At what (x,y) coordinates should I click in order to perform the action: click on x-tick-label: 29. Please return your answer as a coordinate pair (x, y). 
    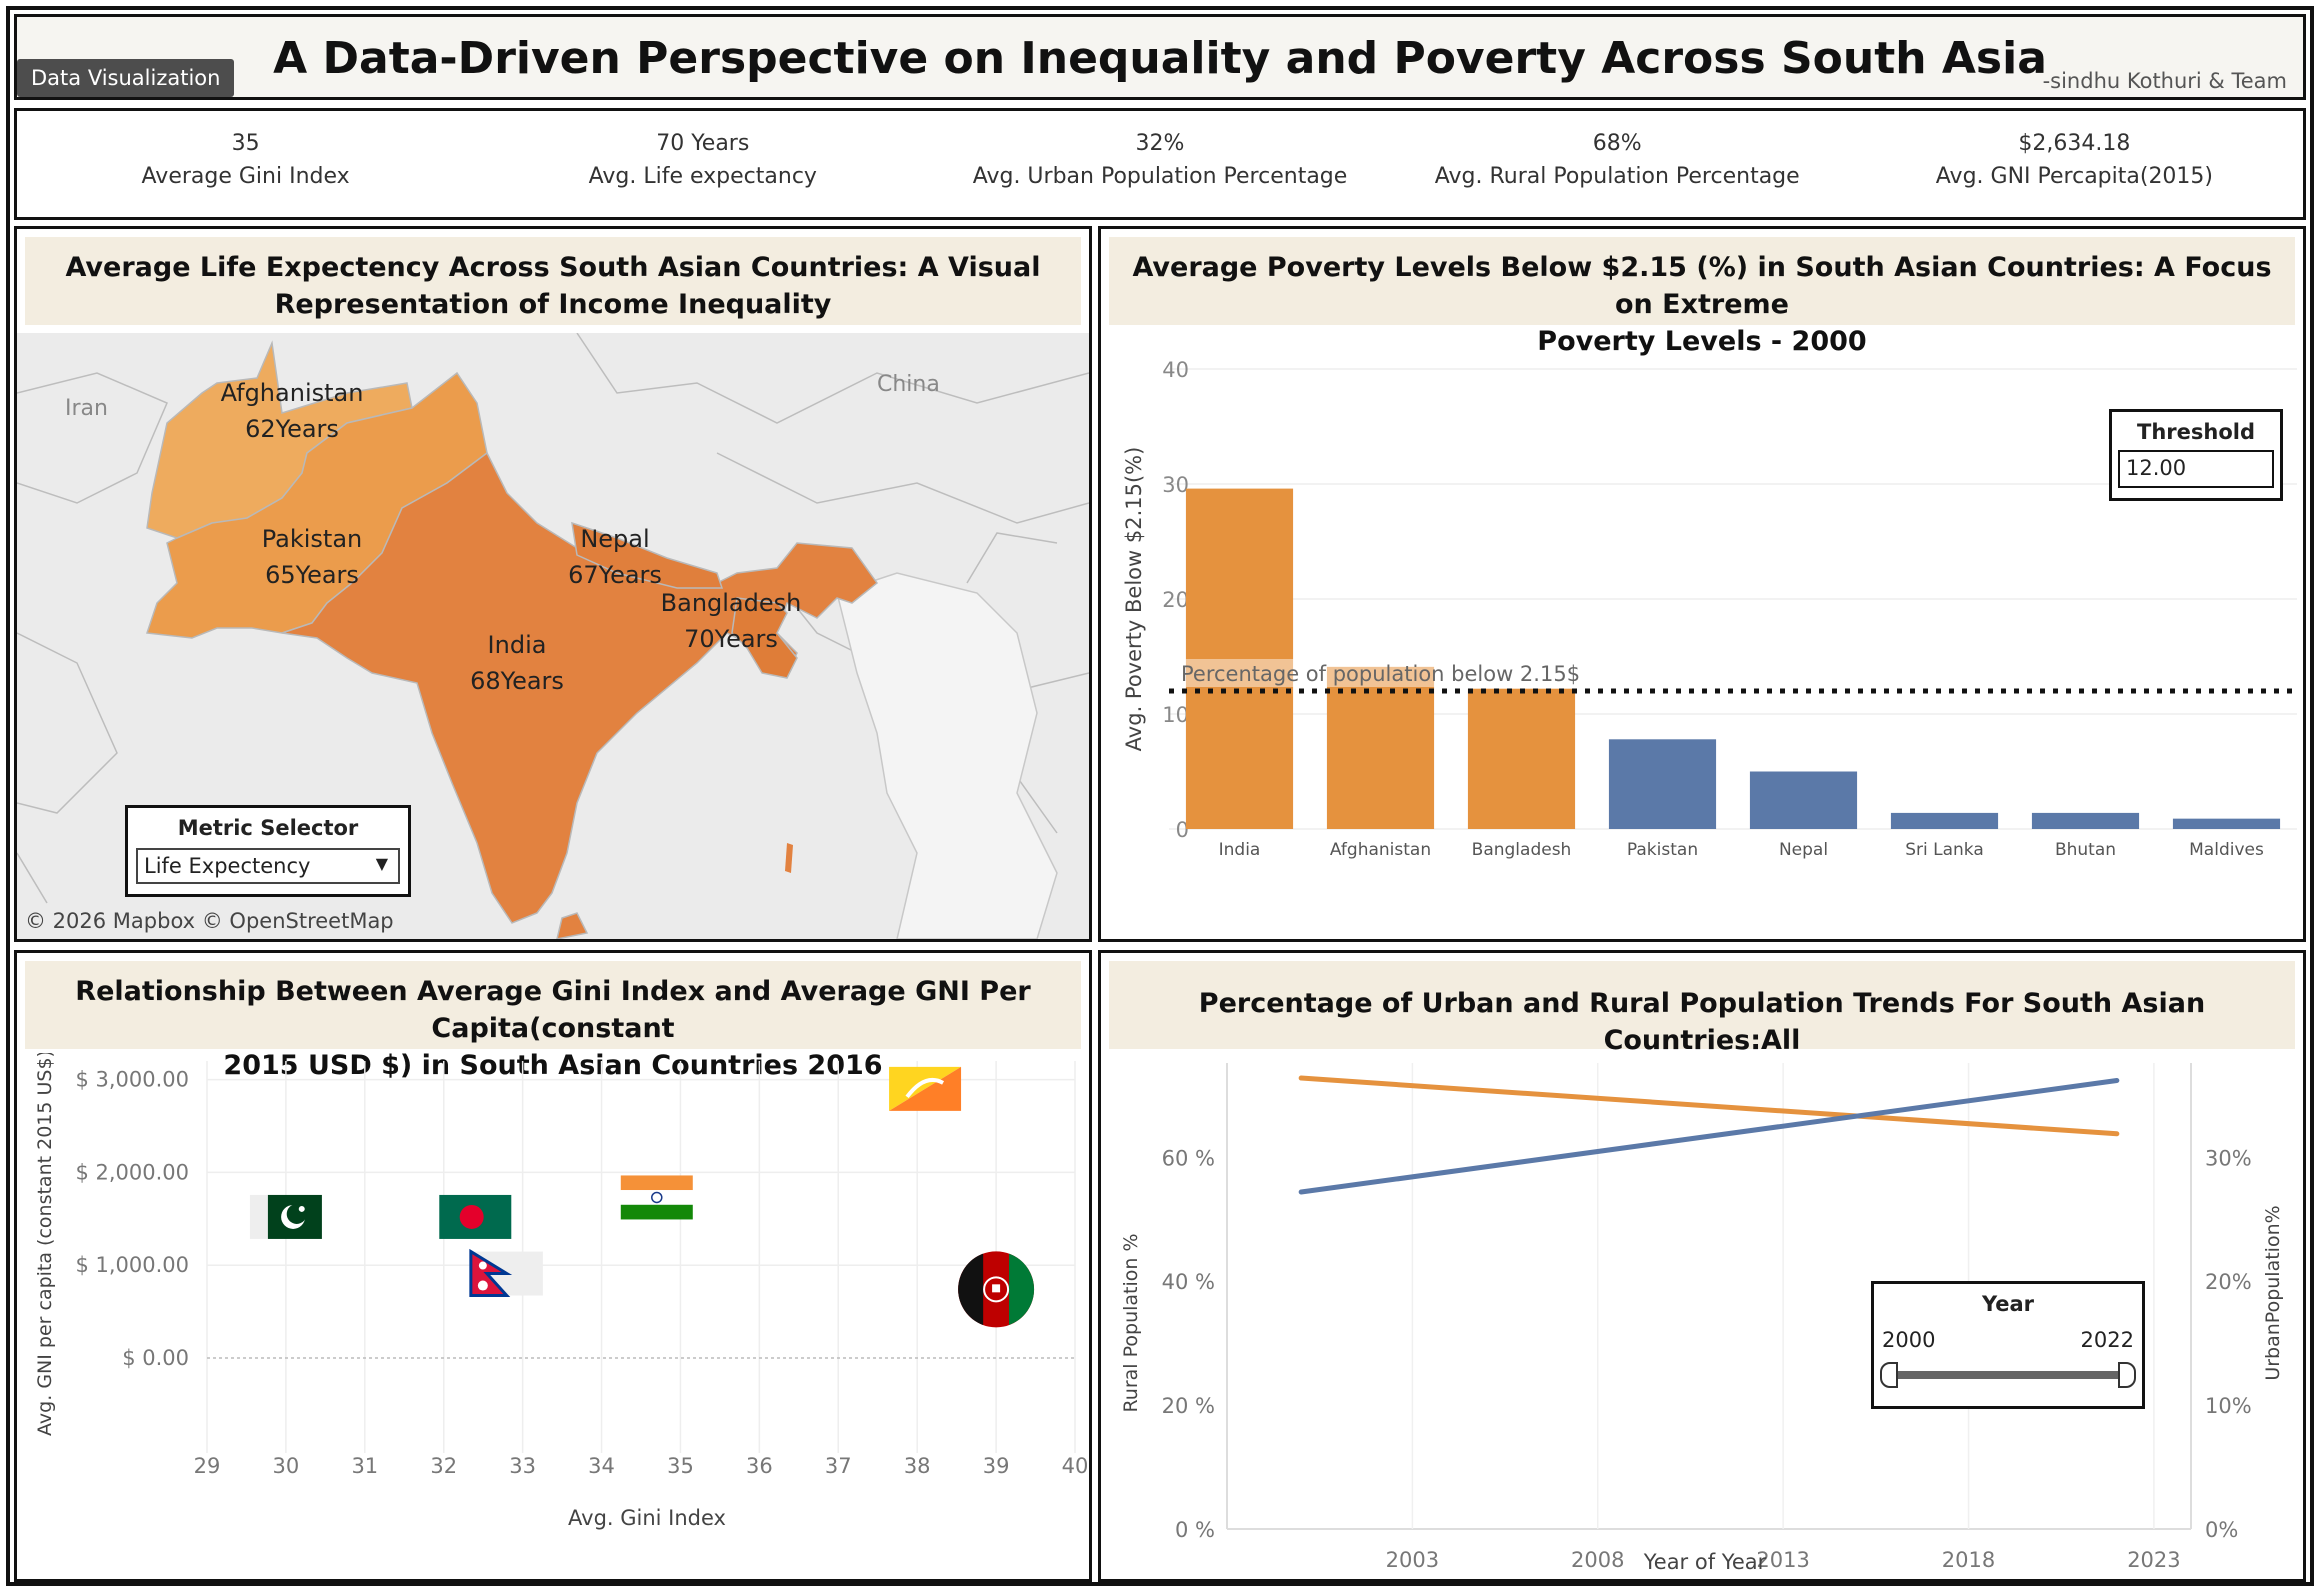
    Looking at the image, I should click on (207, 1466).